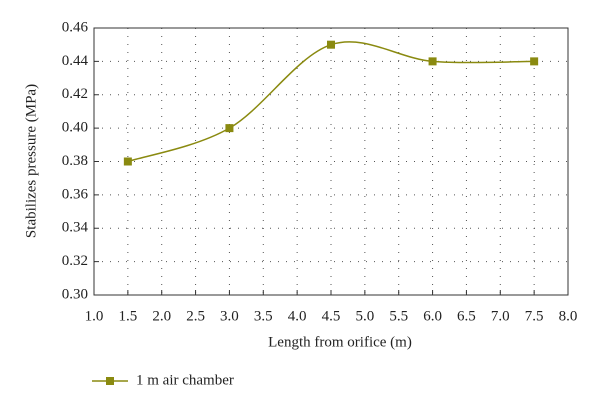  What do you see at coordinates (466, 316) in the screenshot?
I see `x-tick-label: 6.5` at bounding box center [466, 316].